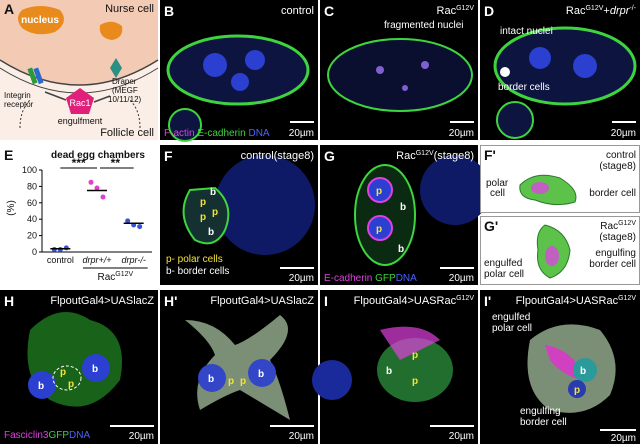  What do you see at coordinates (194, 259) in the screenshot?
I see `label: p- polar cells` at bounding box center [194, 259].